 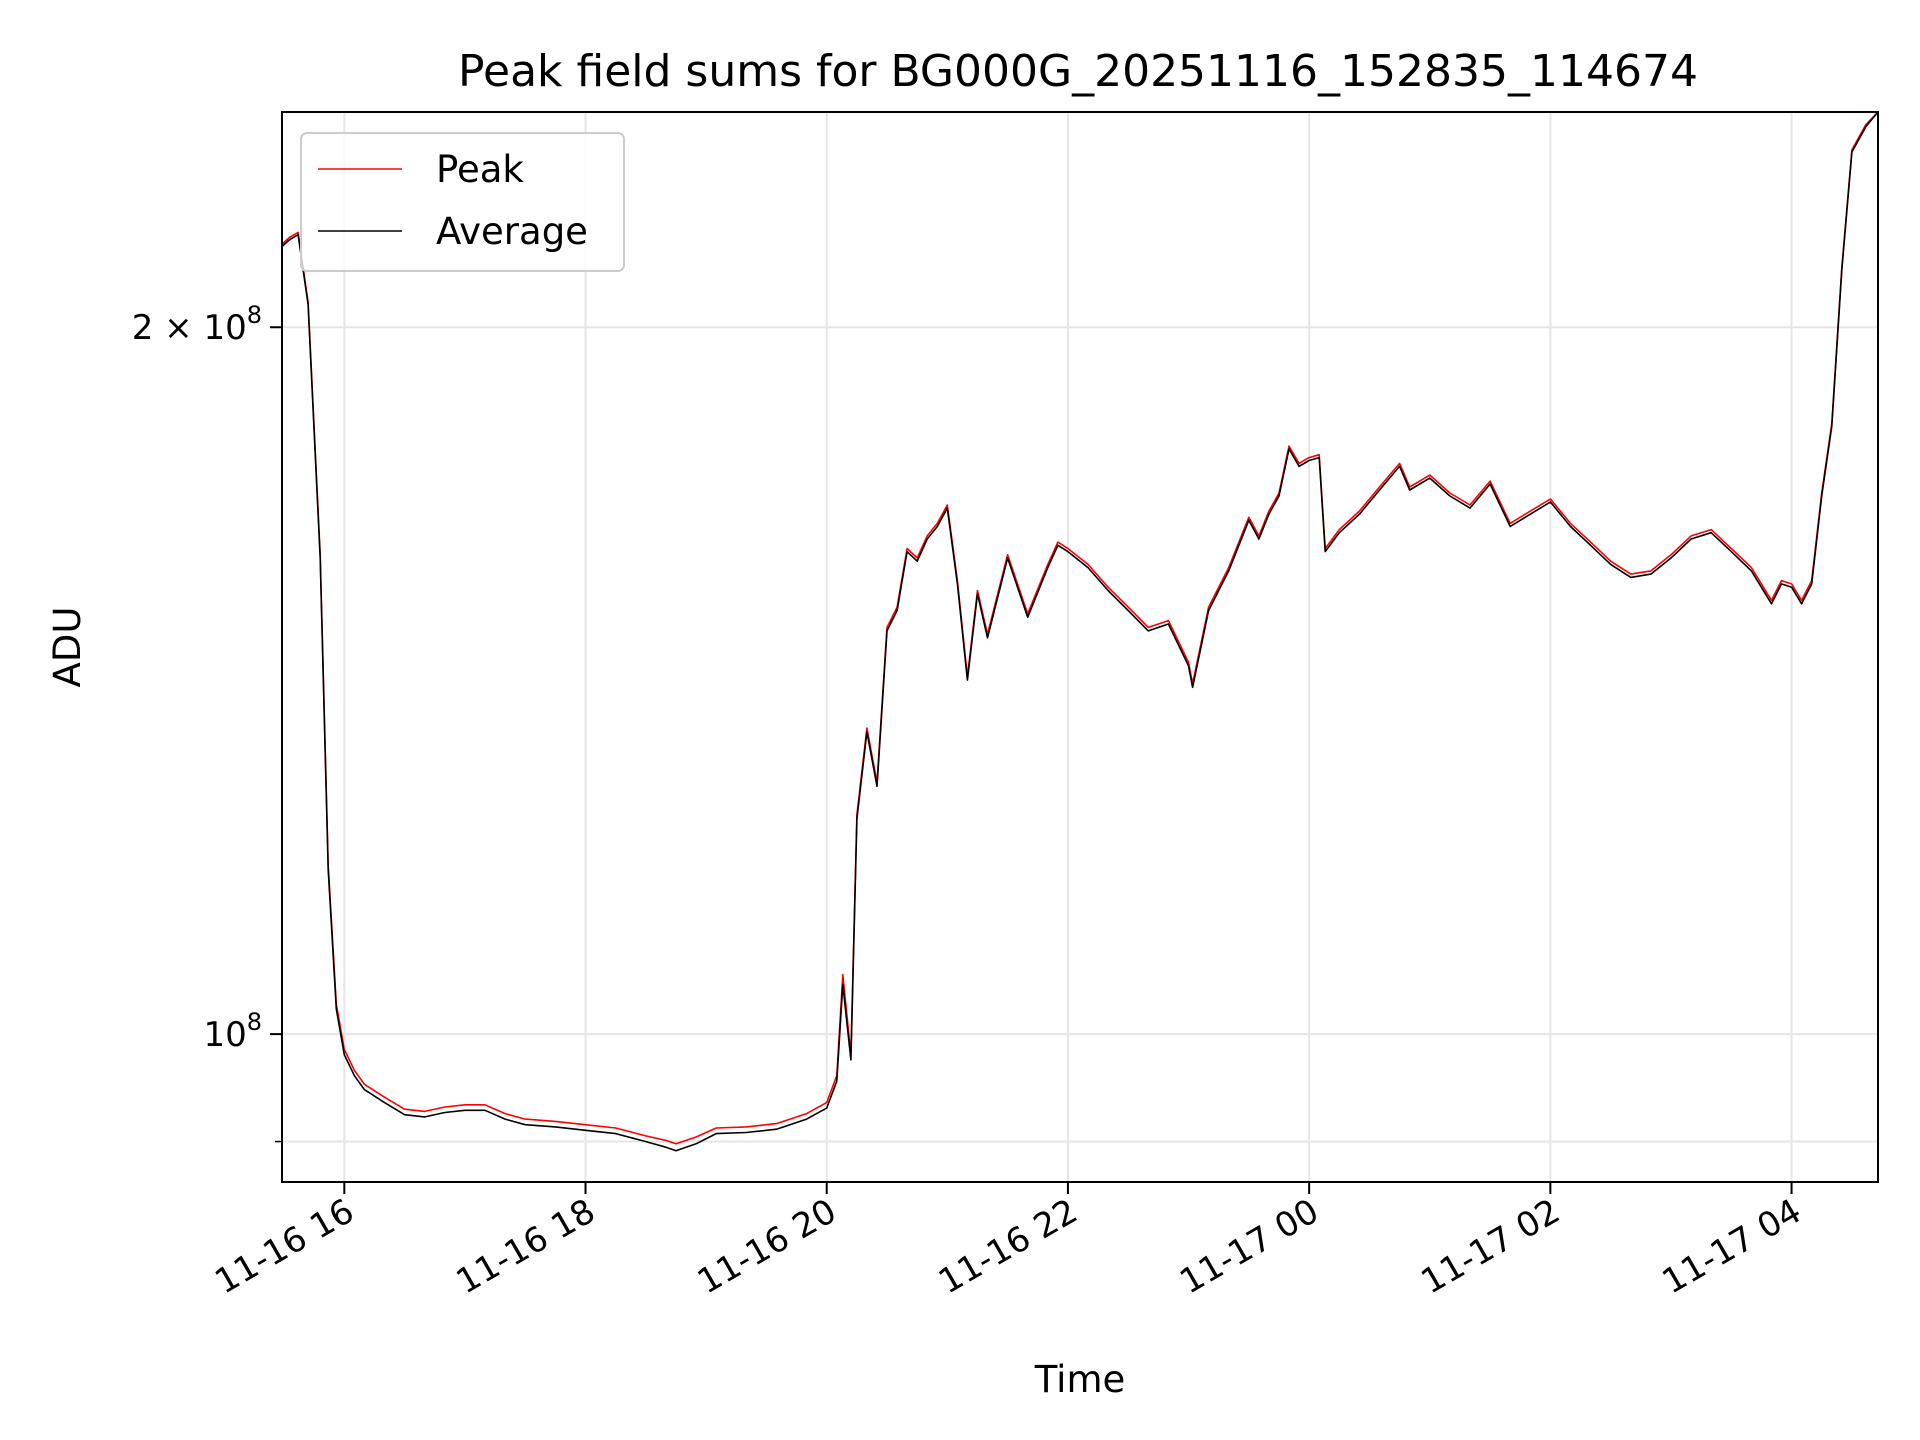 What do you see at coordinates (480, 169) in the screenshot?
I see `legend-label-peak: Peak` at bounding box center [480, 169].